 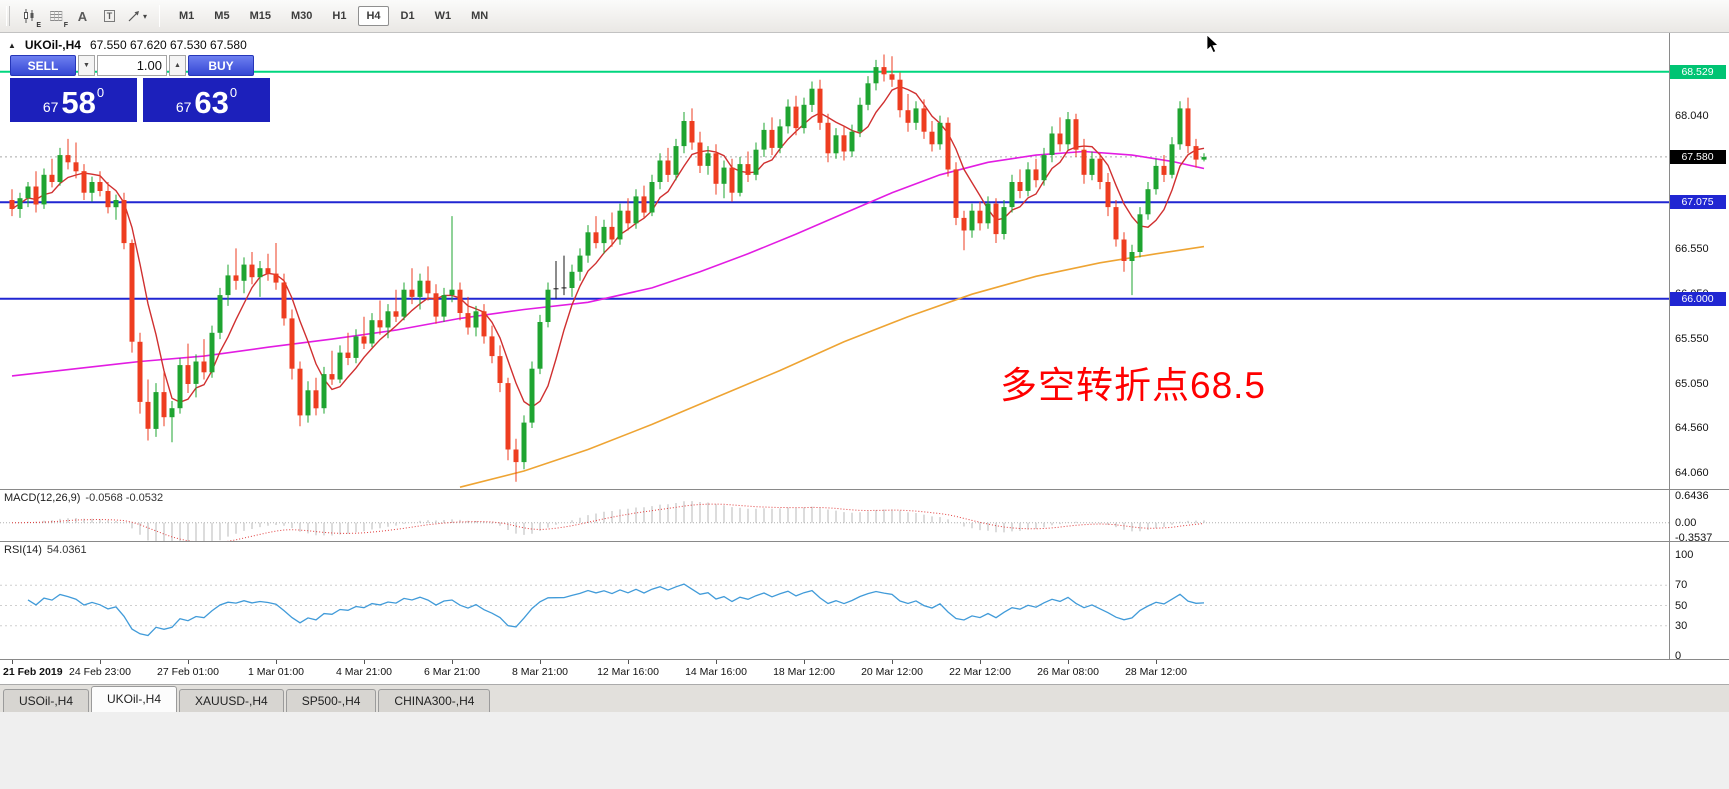 I want to click on toolbar-grip, so click(x=8, y=16).